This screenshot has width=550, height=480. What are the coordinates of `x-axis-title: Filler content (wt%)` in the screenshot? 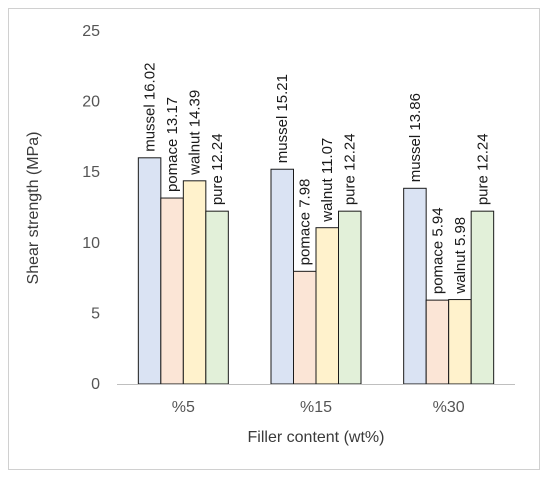 It's located at (316, 437).